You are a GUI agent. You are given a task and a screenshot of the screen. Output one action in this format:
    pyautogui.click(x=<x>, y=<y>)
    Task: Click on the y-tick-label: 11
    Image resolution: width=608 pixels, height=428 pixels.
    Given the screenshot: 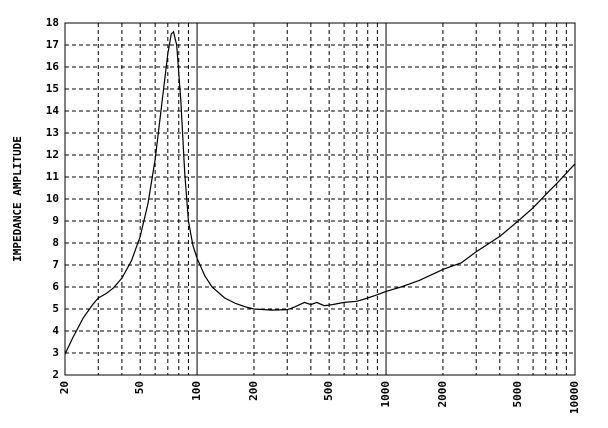 What is the action you would take?
    pyautogui.click(x=53, y=176)
    